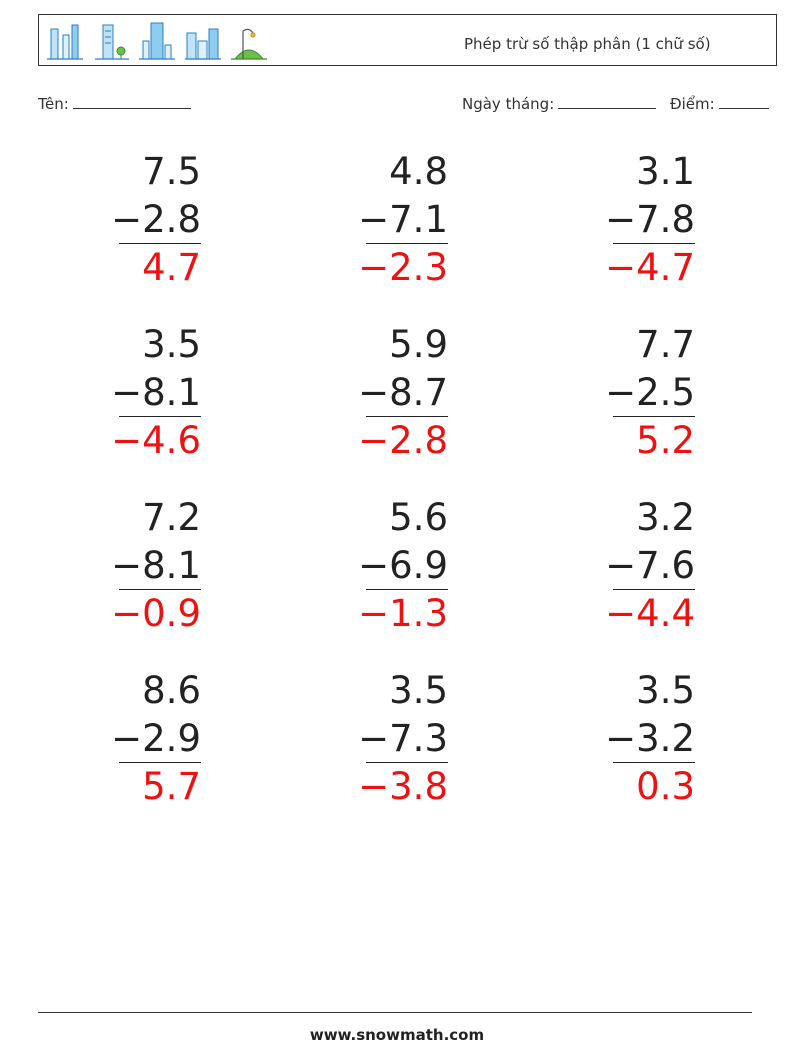 The image size is (794, 1053). I want to click on problem-8: 5.6 −6.9 −1.3, so click(363, 566).